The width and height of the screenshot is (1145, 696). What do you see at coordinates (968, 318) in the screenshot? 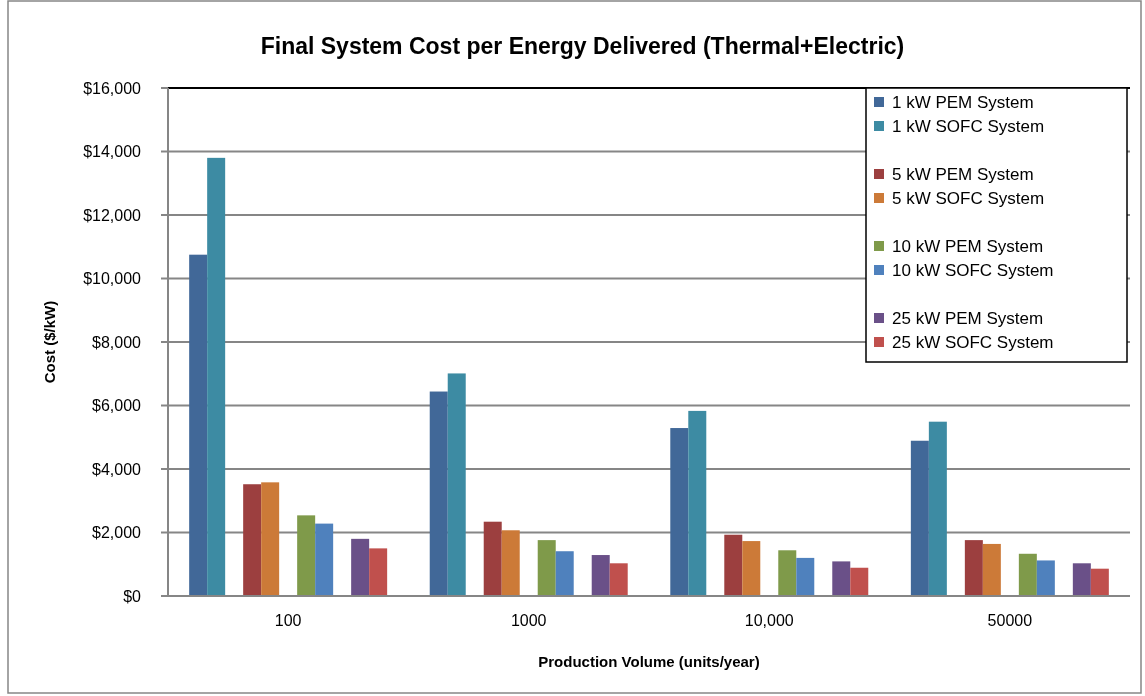
I see `legend-label: 25 kW PEM System` at bounding box center [968, 318].